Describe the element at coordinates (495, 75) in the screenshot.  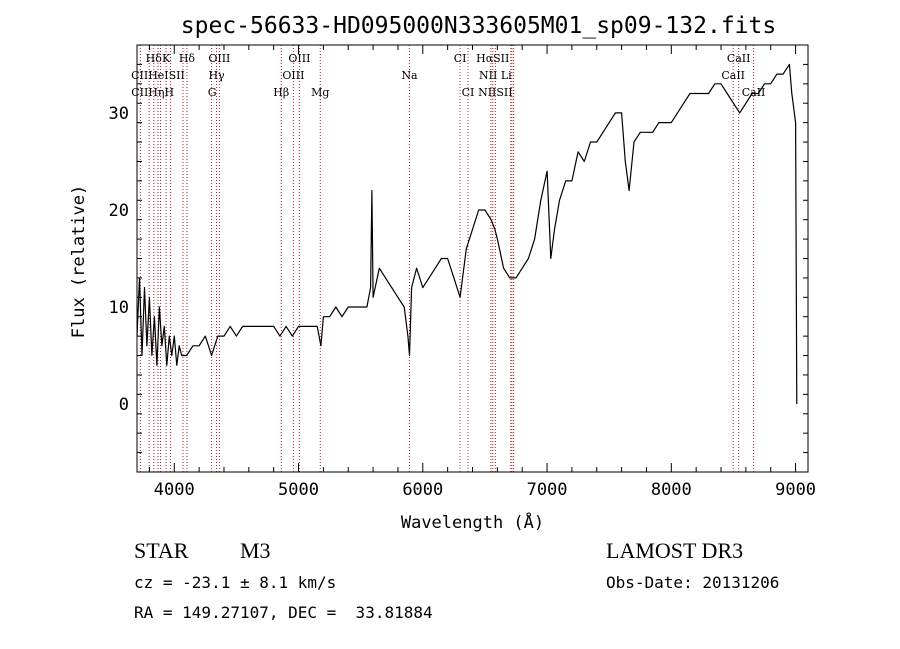
I see `line-label: NII Li` at that location.